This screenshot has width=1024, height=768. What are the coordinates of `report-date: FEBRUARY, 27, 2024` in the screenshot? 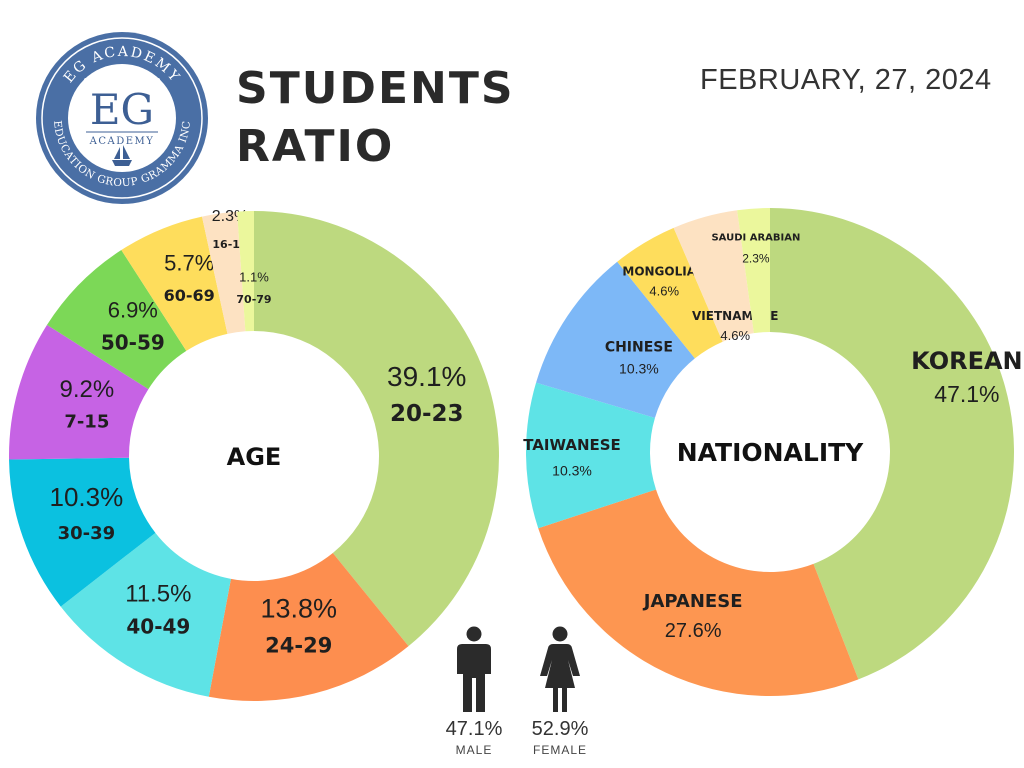 It's located at (846, 80).